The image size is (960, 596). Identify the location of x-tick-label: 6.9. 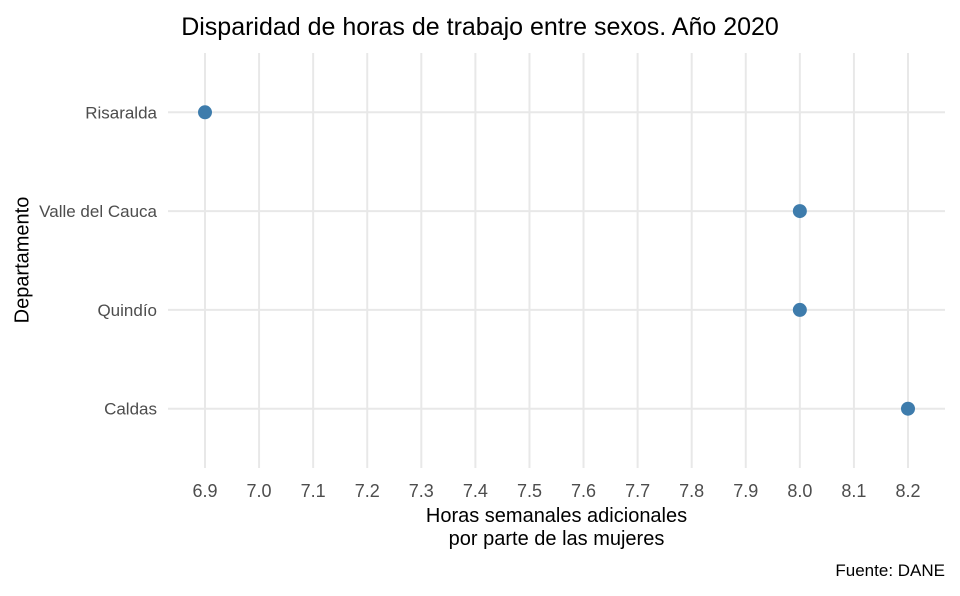
(204, 491).